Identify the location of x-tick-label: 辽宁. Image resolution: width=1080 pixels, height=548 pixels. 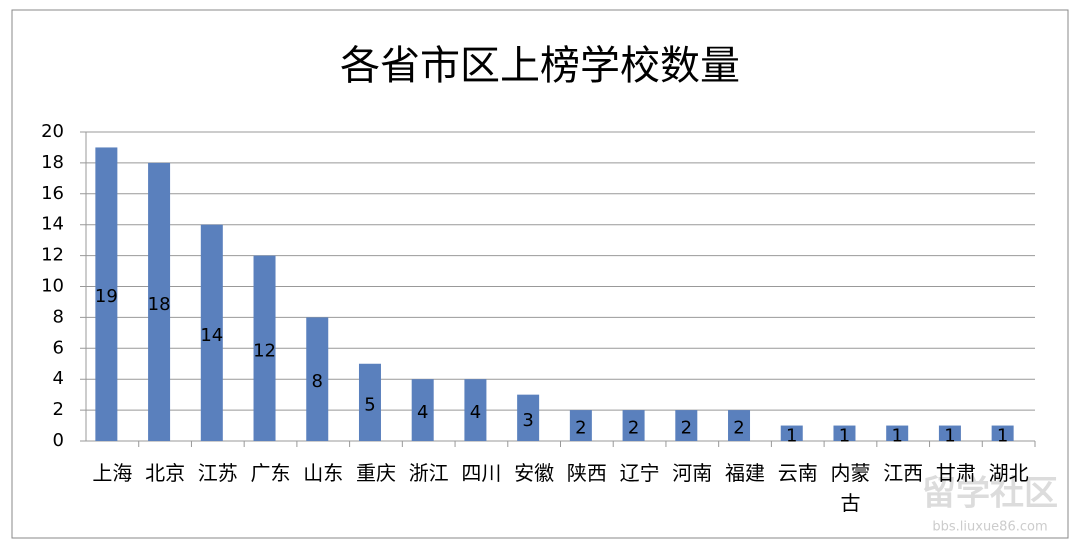
(639, 473).